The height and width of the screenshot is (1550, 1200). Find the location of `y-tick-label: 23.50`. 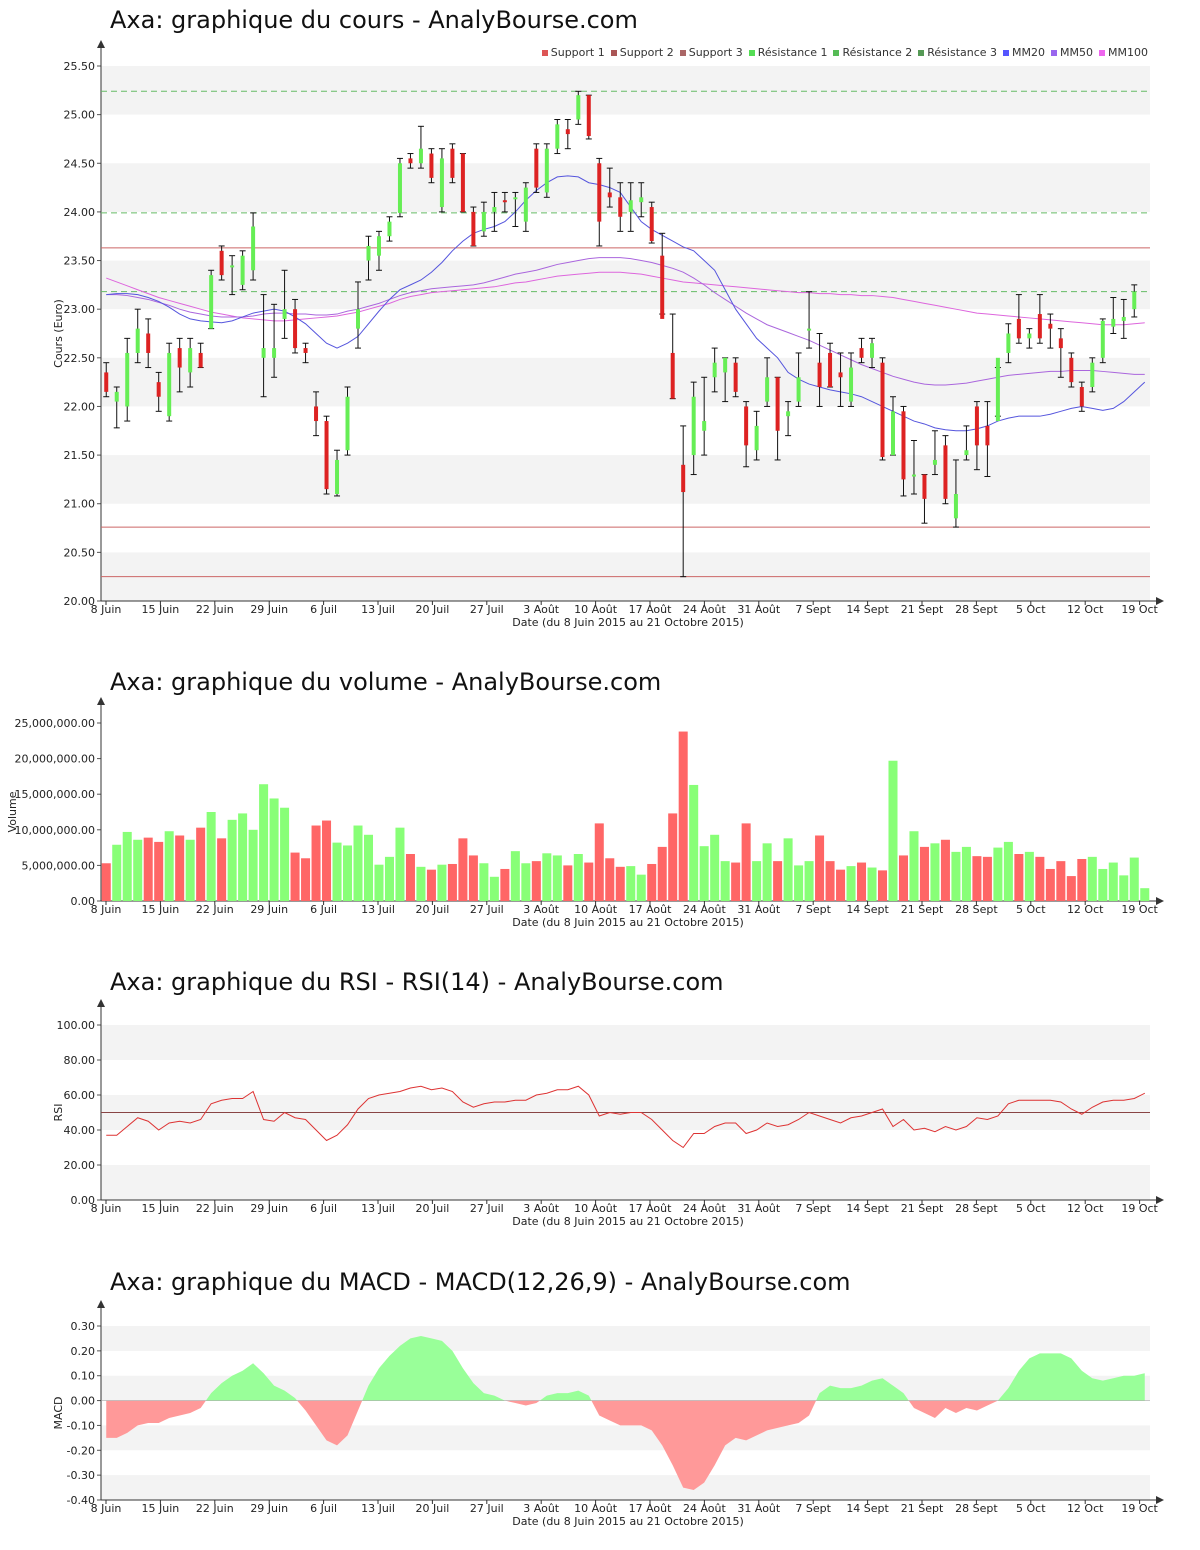

y-tick-label: 23.50 is located at coordinates (80, 261).